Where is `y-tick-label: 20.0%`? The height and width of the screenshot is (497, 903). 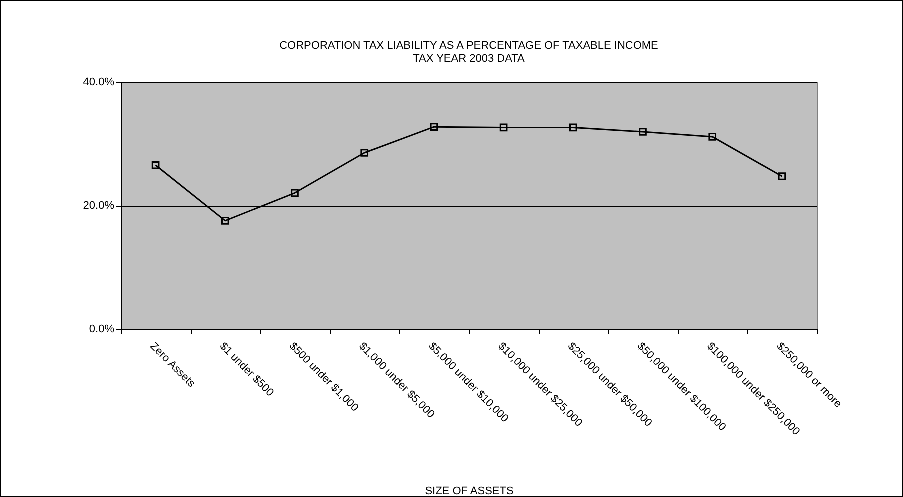
y-tick-label: 20.0% is located at coordinates (99, 206).